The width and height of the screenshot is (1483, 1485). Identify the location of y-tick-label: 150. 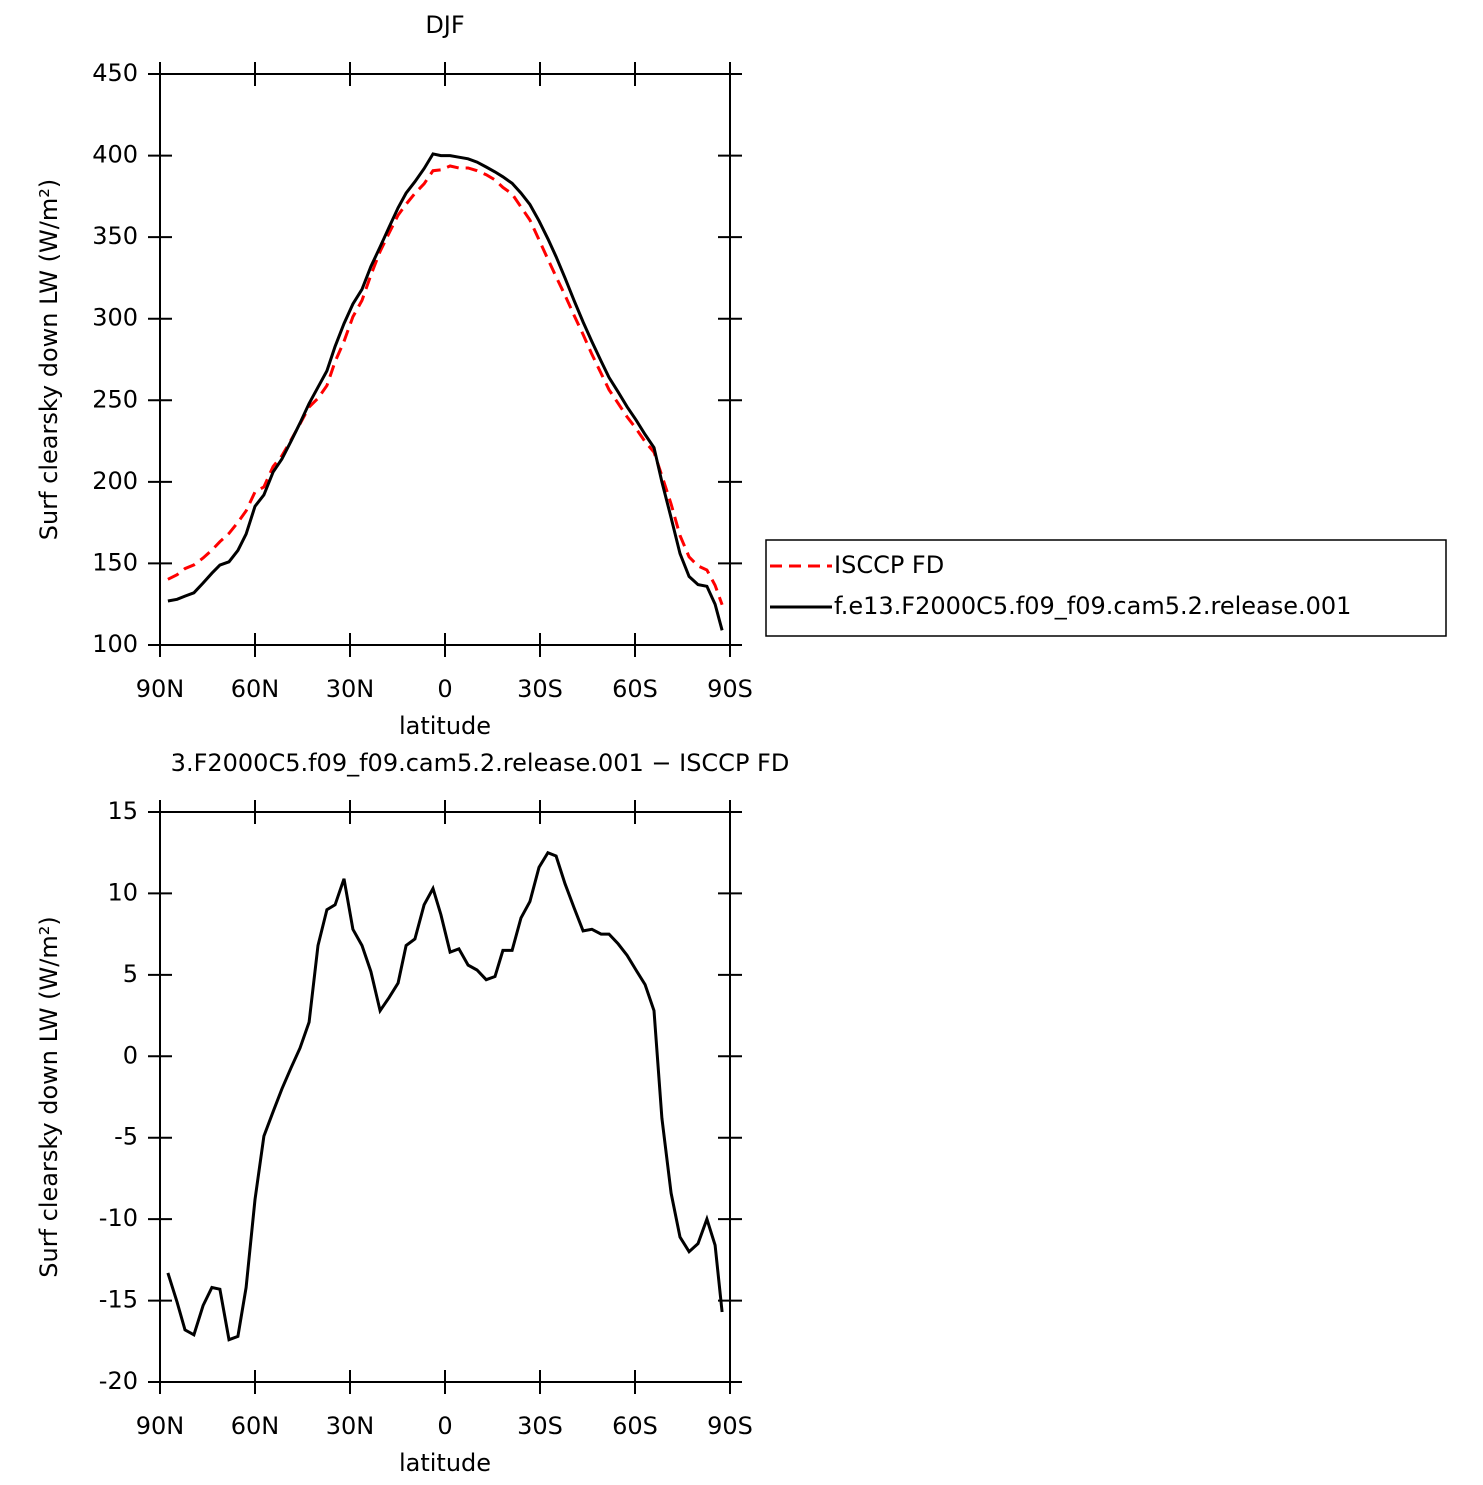
(115, 562).